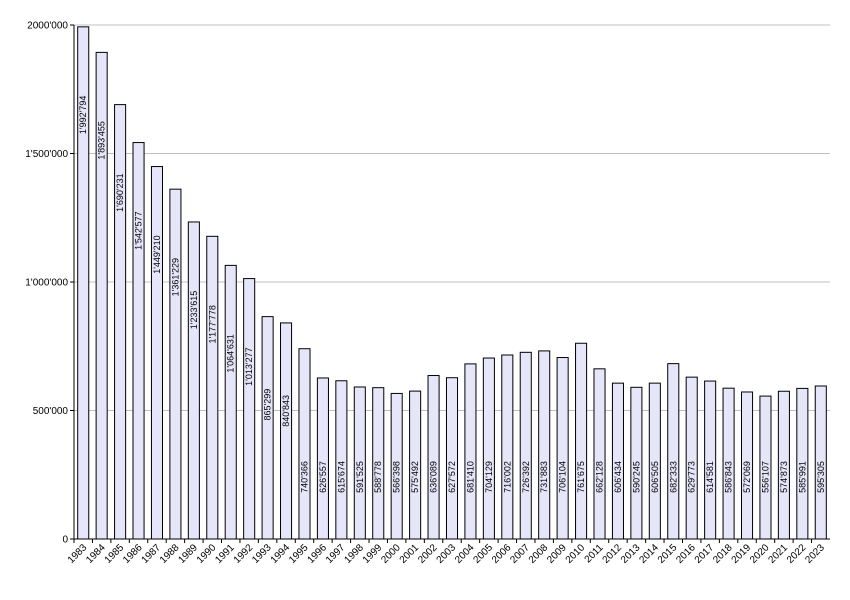  Describe the element at coordinates (323, 477) in the screenshot. I see `data-label: 626'557` at that location.